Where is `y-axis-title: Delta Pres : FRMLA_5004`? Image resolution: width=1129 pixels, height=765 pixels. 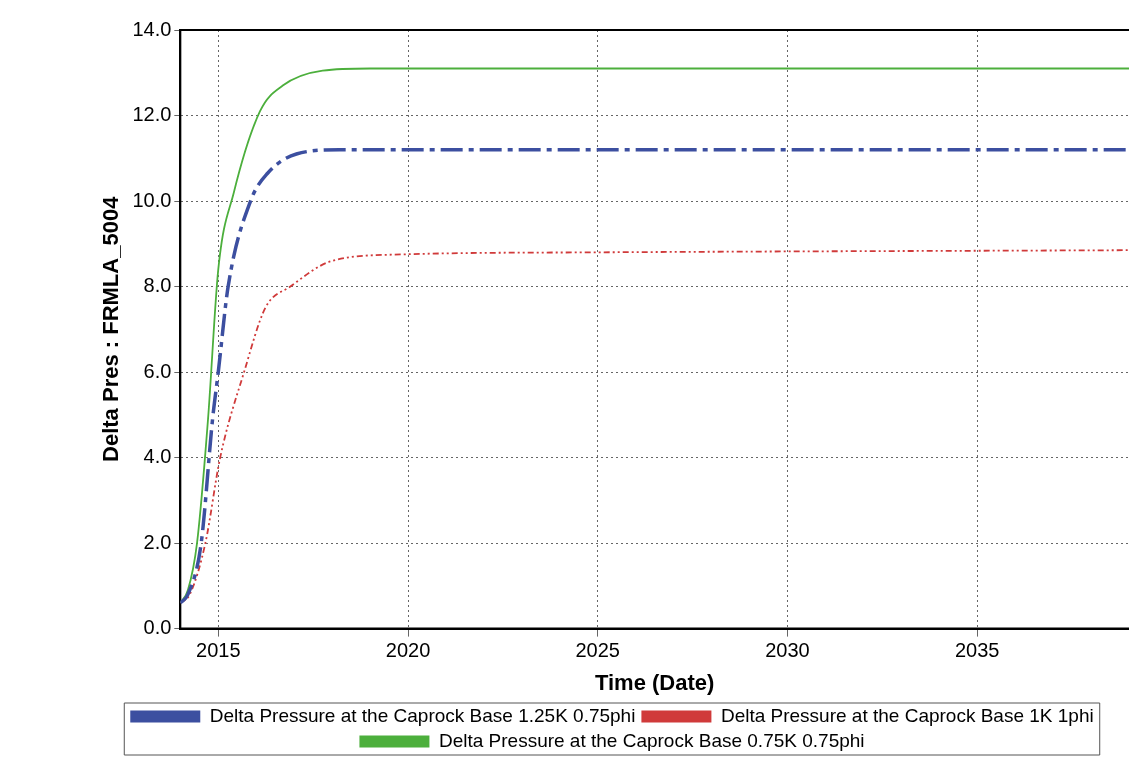
y-axis-title: Delta Pres : FRMLA_5004 is located at coordinates (111, 328).